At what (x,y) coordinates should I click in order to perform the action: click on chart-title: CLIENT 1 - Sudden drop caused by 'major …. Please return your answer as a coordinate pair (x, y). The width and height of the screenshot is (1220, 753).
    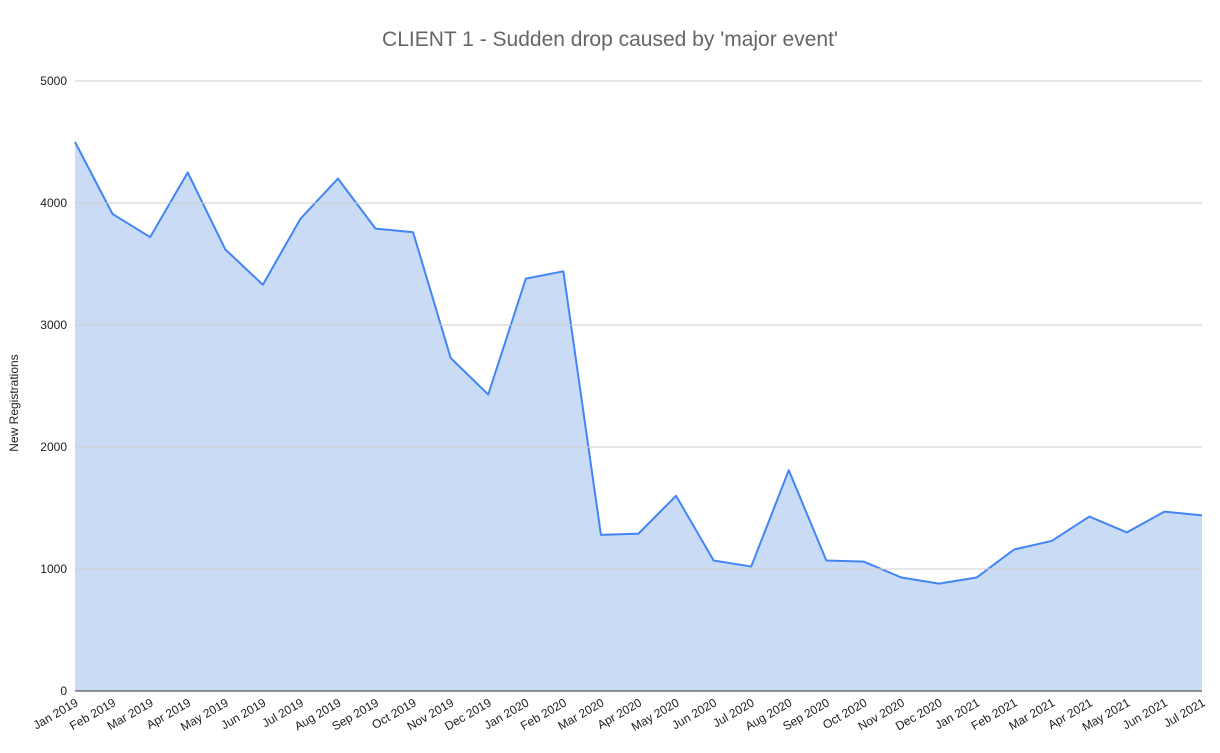
    Looking at the image, I should click on (610, 39).